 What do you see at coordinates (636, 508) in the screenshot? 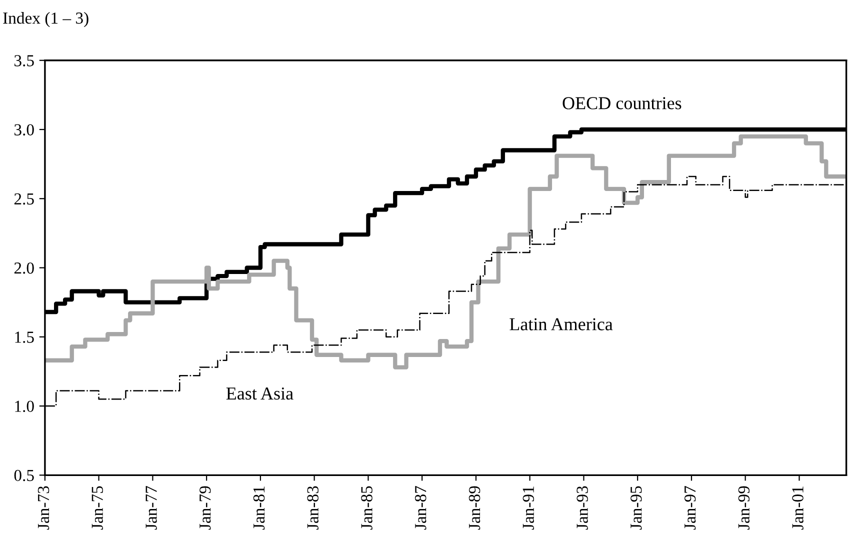
I see `x-tick-label: Jan-95` at bounding box center [636, 508].